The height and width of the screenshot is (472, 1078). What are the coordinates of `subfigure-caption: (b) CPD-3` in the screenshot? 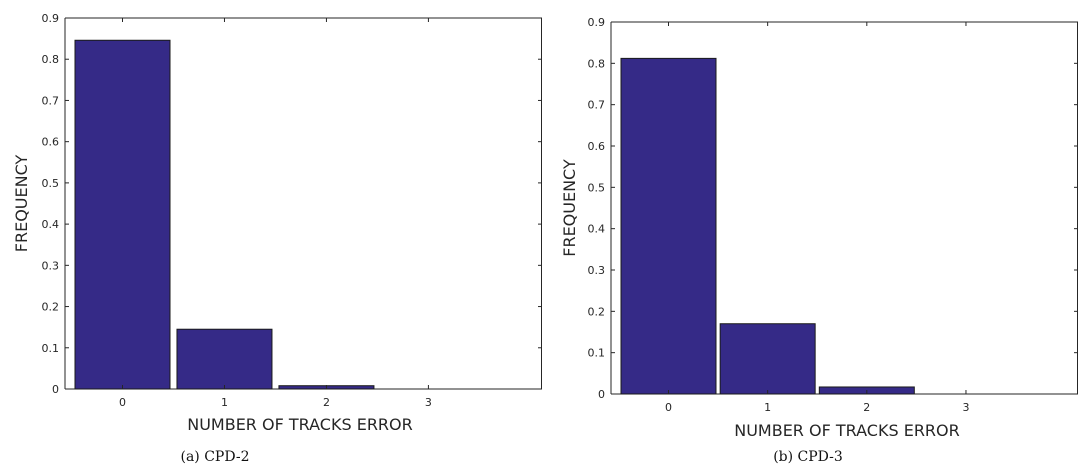 It's located at (808, 457).